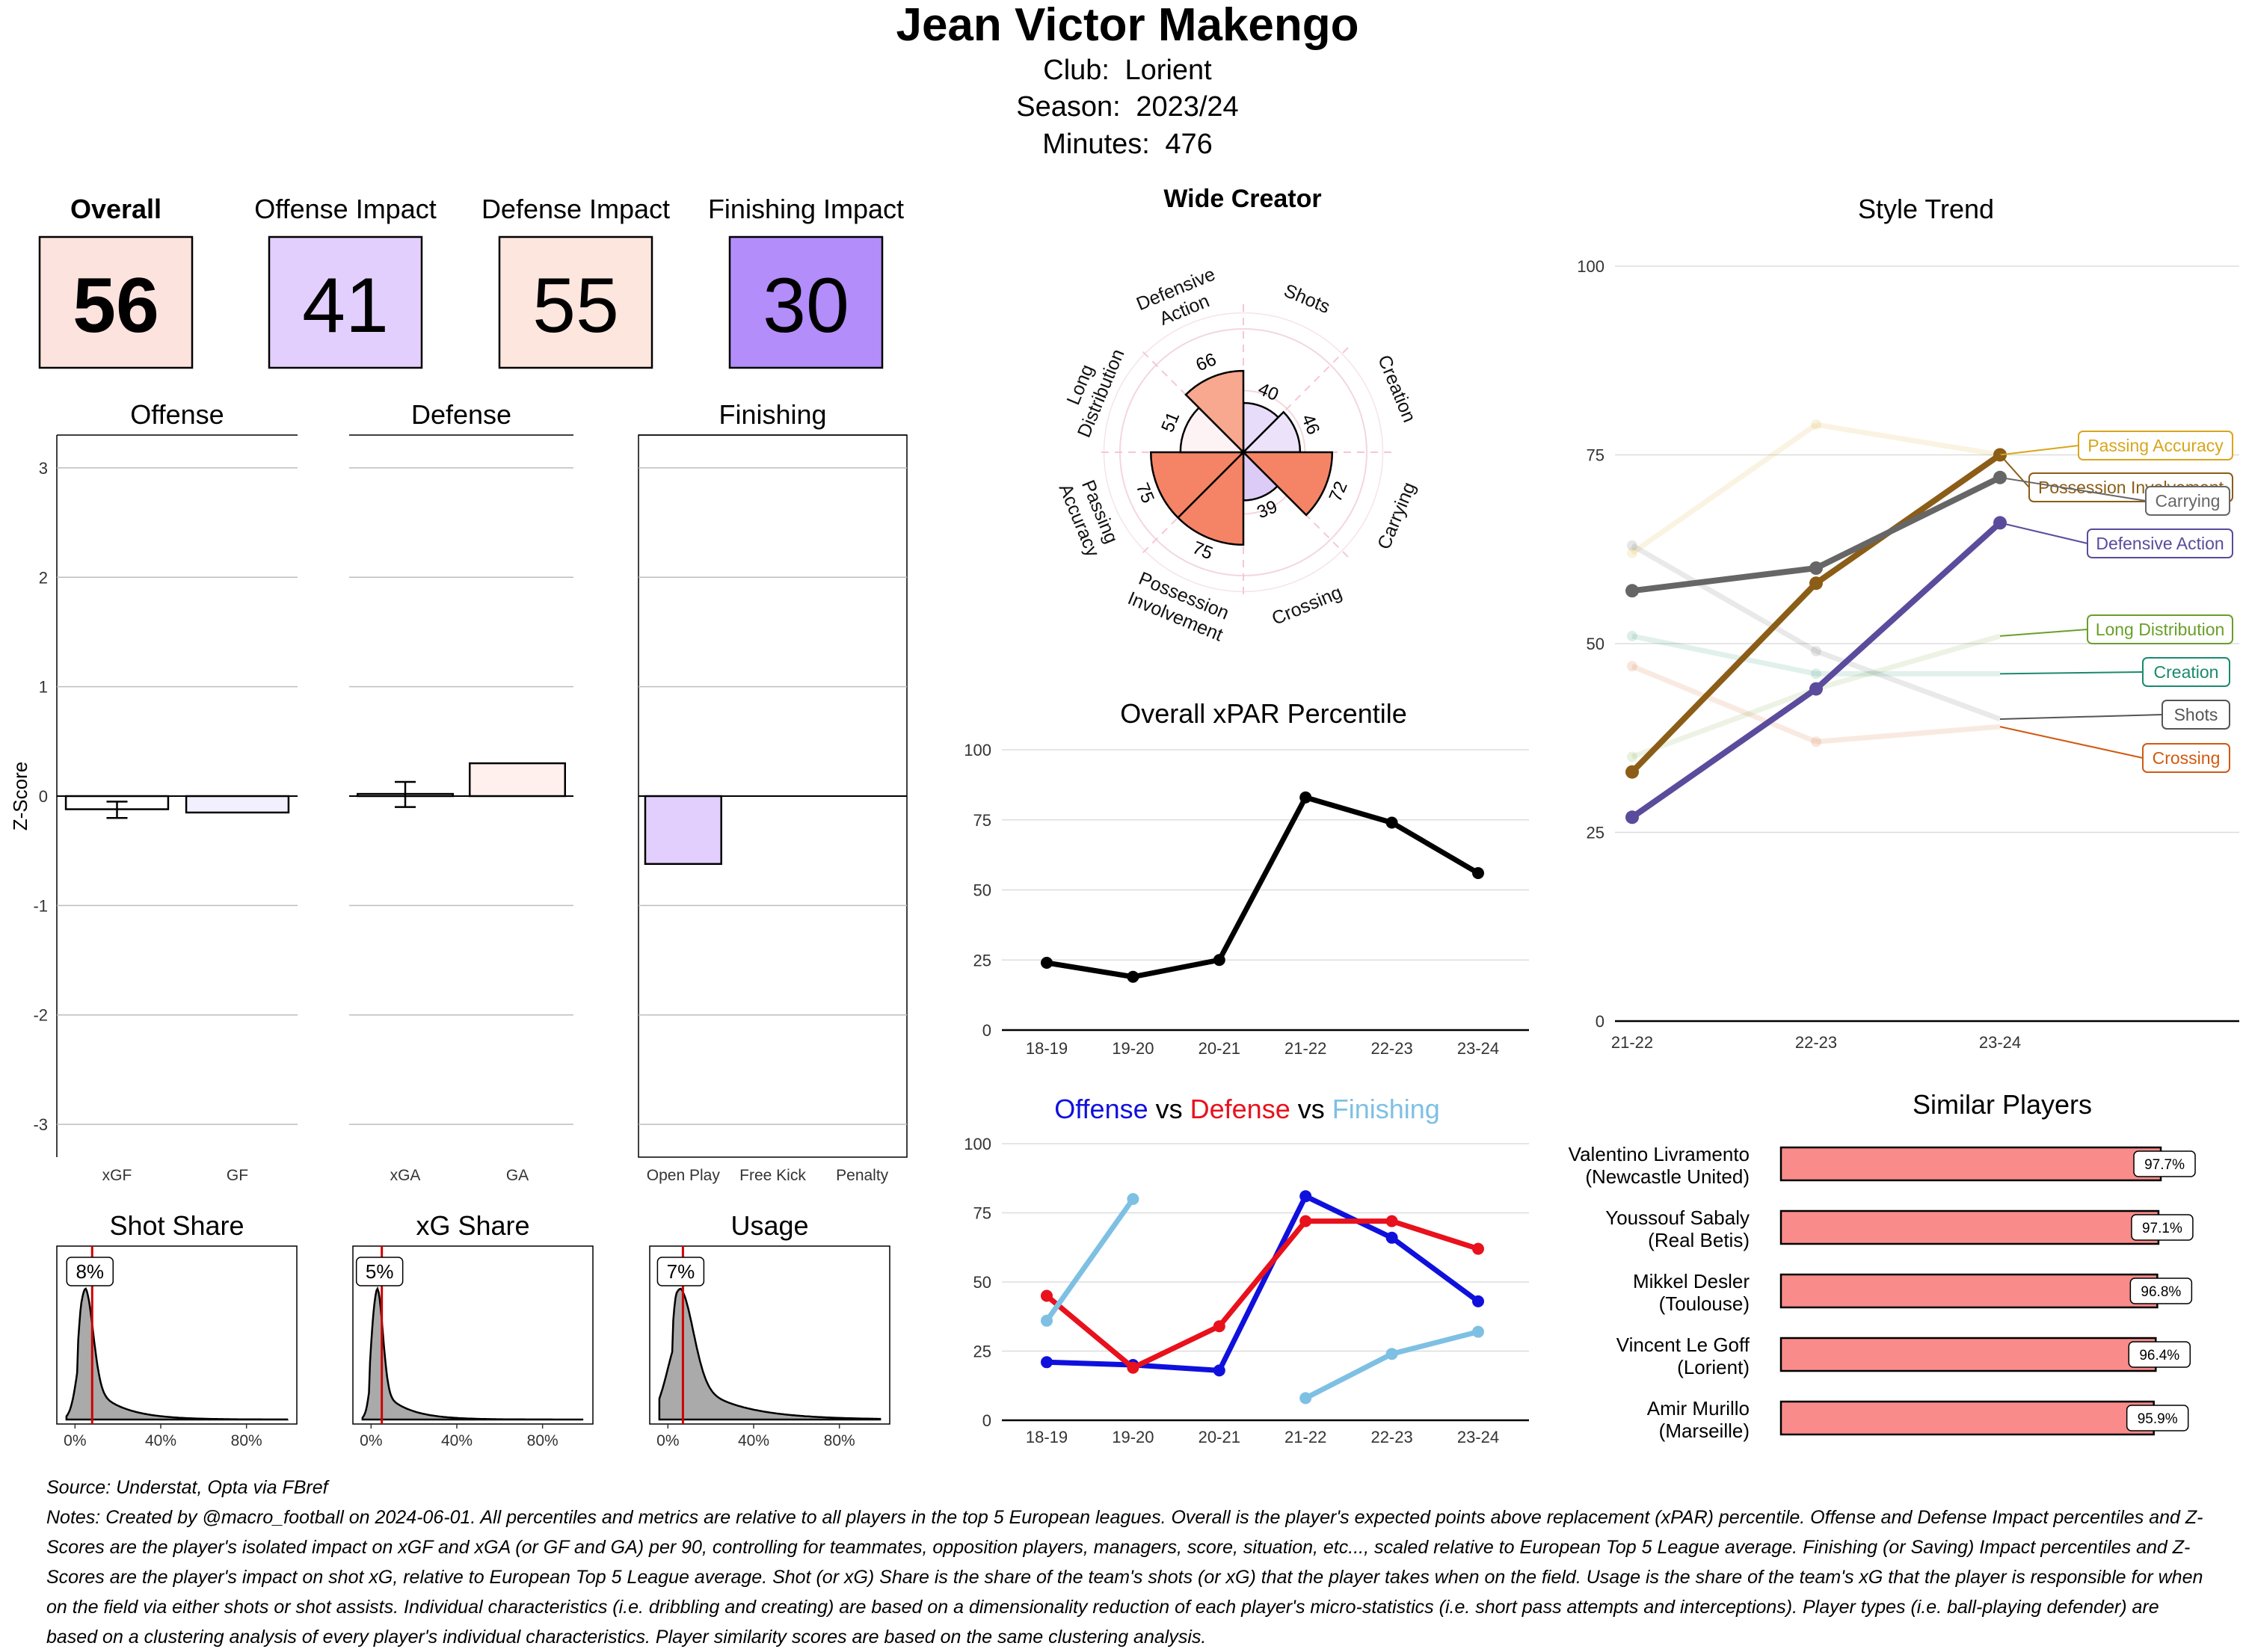 This screenshot has height=1652, width=2243. Describe the element at coordinates (379, 1271) in the screenshot. I see `value-label-box` at that location.